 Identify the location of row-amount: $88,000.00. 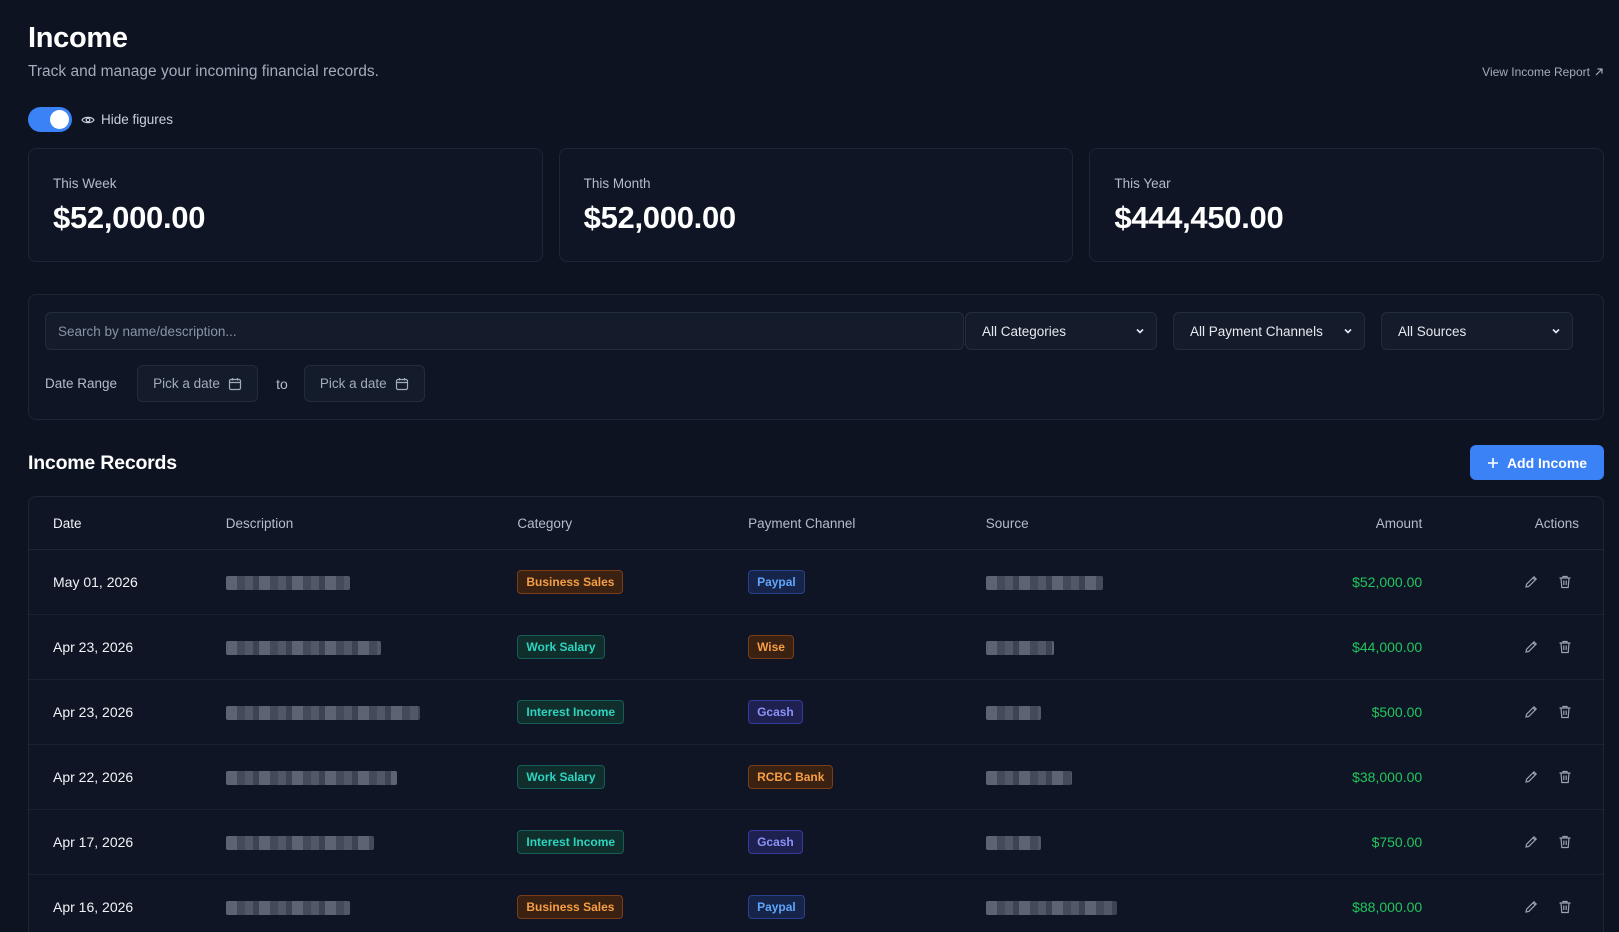
(1387, 907).